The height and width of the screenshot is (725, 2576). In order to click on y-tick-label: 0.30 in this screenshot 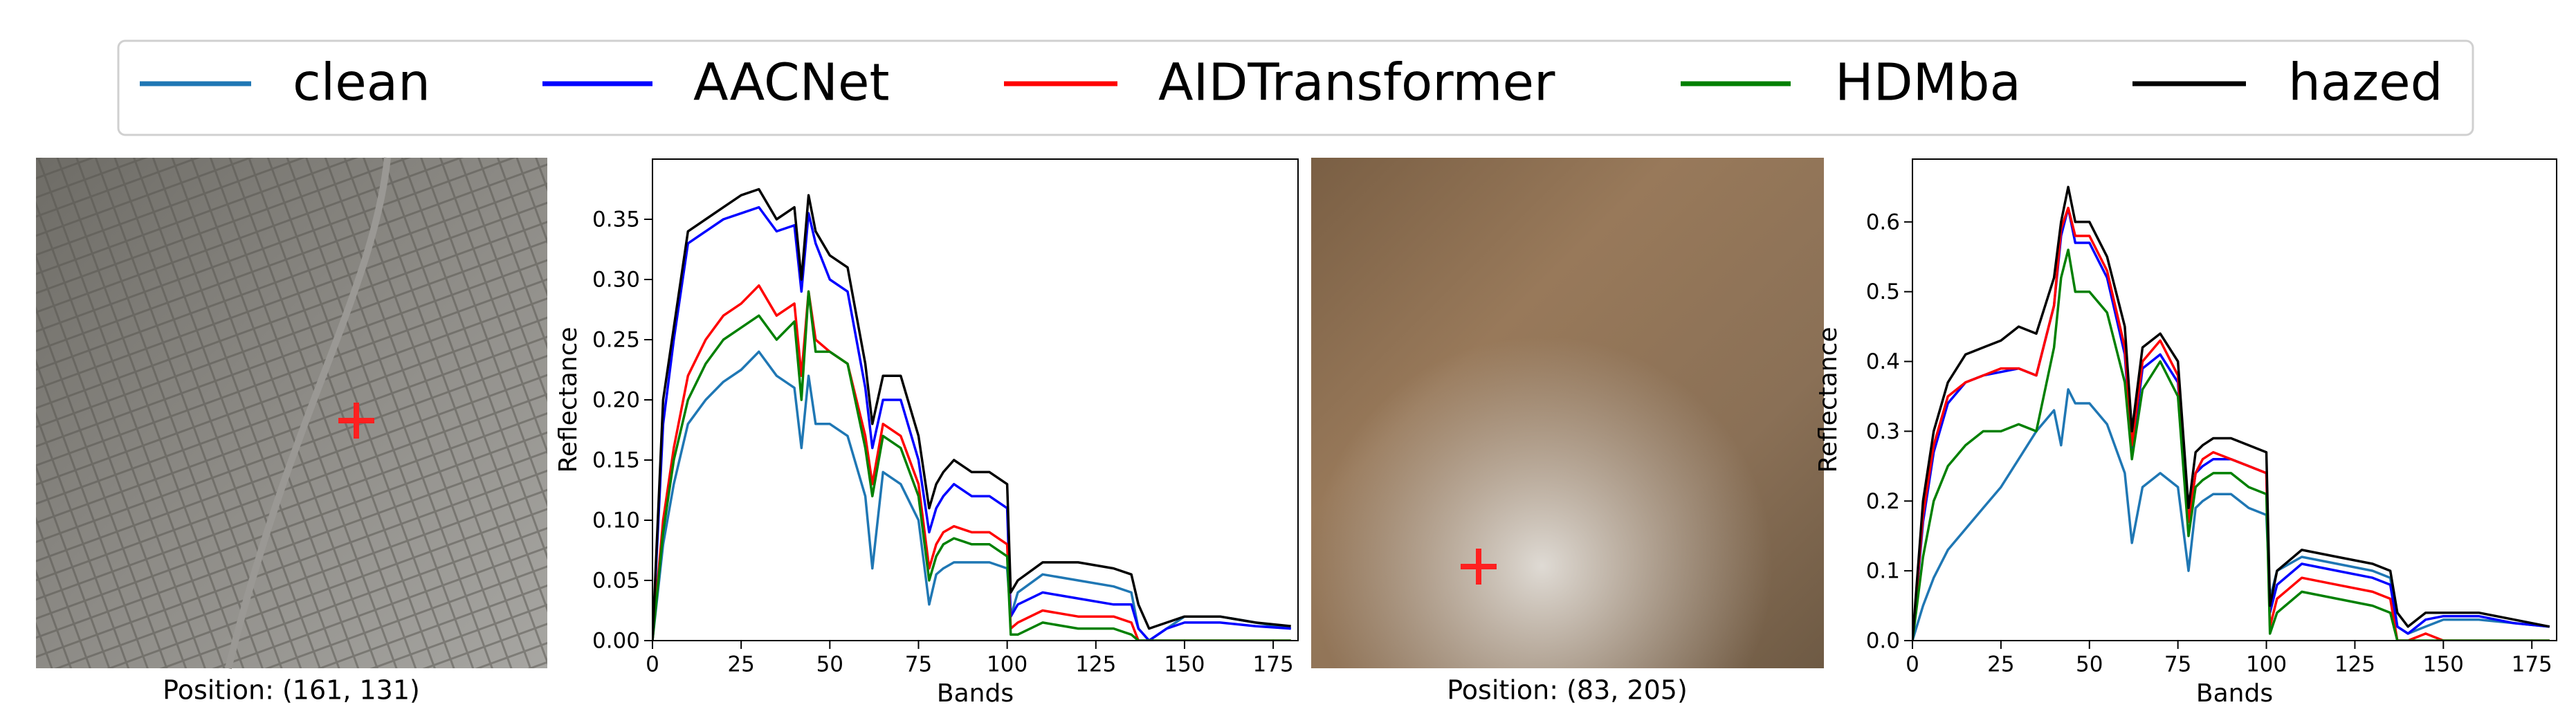, I will do `click(616, 280)`.